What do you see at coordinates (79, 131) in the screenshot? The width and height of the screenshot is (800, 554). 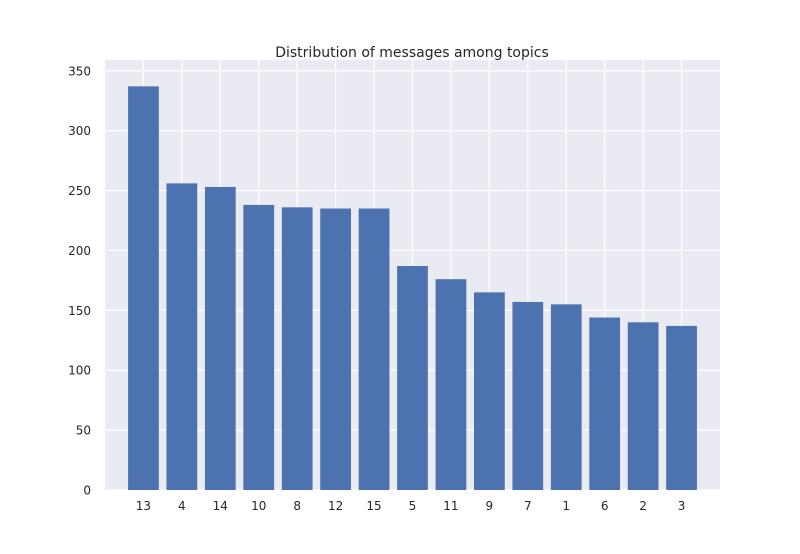 I see `y-tick-label: 300` at bounding box center [79, 131].